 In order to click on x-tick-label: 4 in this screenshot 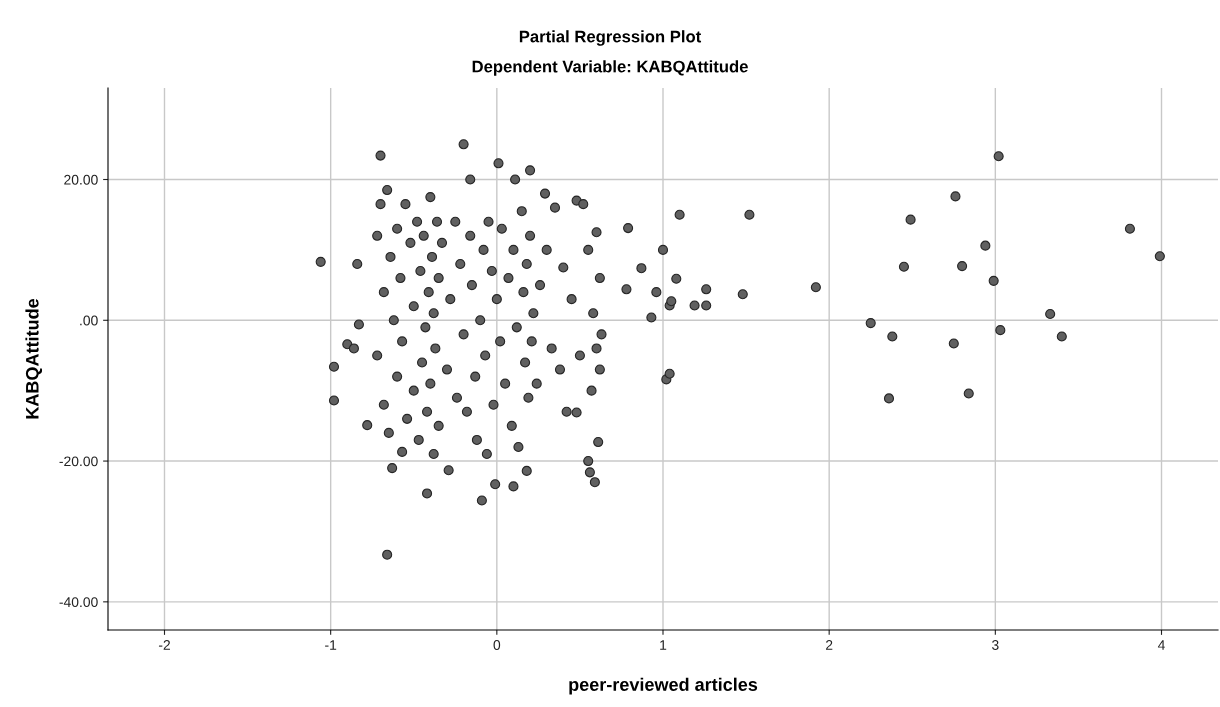, I will do `click(1161, 645)`.